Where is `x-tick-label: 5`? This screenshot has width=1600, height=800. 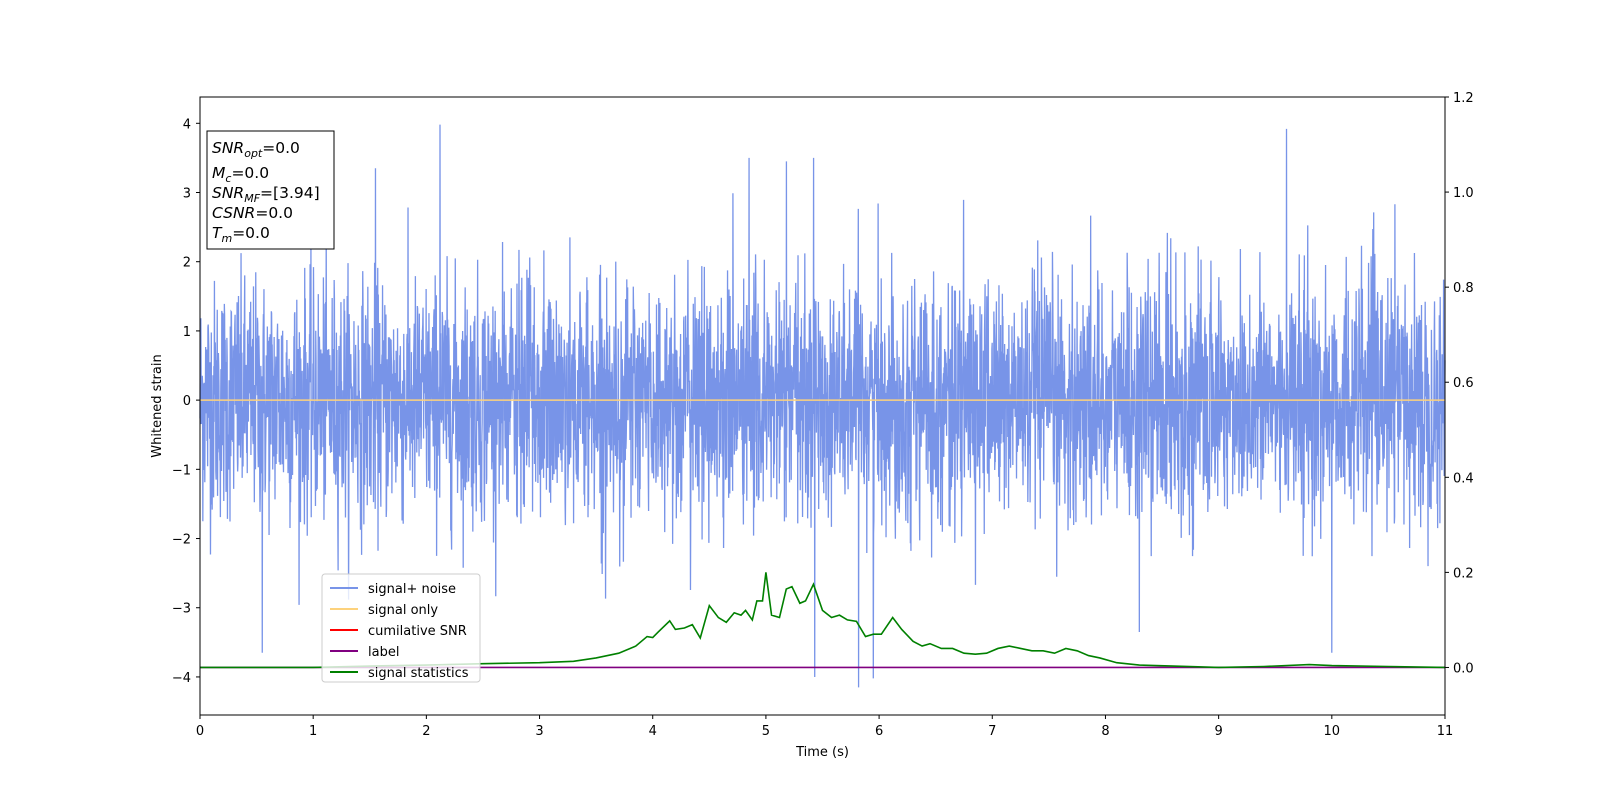
x-tick-label: 5 is located at coordinates (766, 731).